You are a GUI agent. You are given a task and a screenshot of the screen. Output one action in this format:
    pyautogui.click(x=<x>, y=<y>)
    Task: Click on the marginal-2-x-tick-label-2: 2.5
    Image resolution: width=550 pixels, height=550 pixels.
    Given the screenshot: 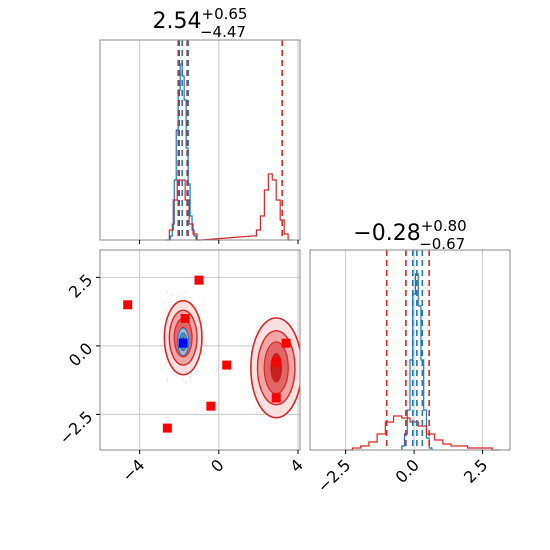 What is the action you would take?
    pyautogui.click(x=475, y=470)
    